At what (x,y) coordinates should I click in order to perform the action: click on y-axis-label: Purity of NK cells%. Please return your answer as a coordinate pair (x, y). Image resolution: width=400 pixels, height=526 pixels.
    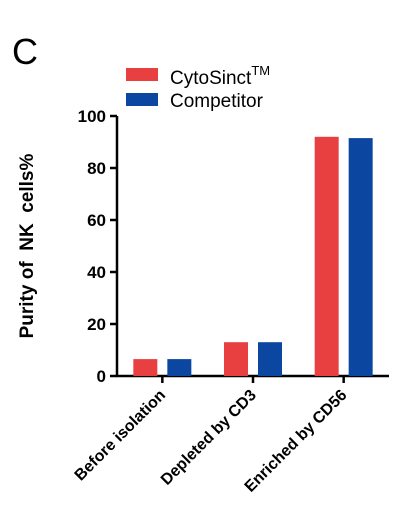
    Looking at the image, I should click on (27, 246).